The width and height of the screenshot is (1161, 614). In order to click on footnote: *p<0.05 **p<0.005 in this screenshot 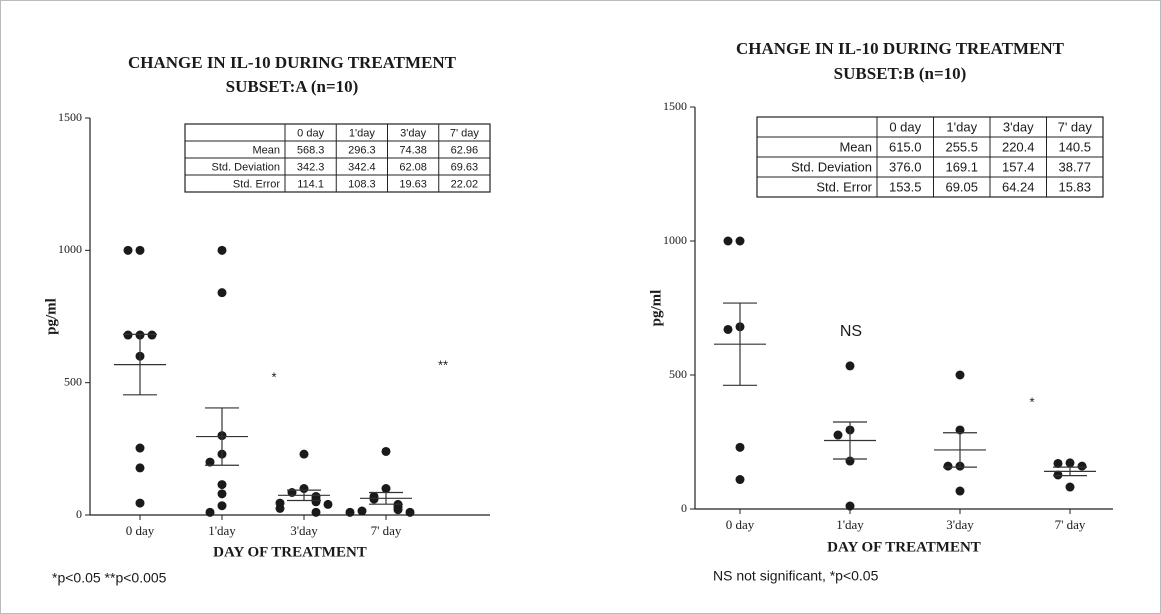, I will do `click(109, 578)`.